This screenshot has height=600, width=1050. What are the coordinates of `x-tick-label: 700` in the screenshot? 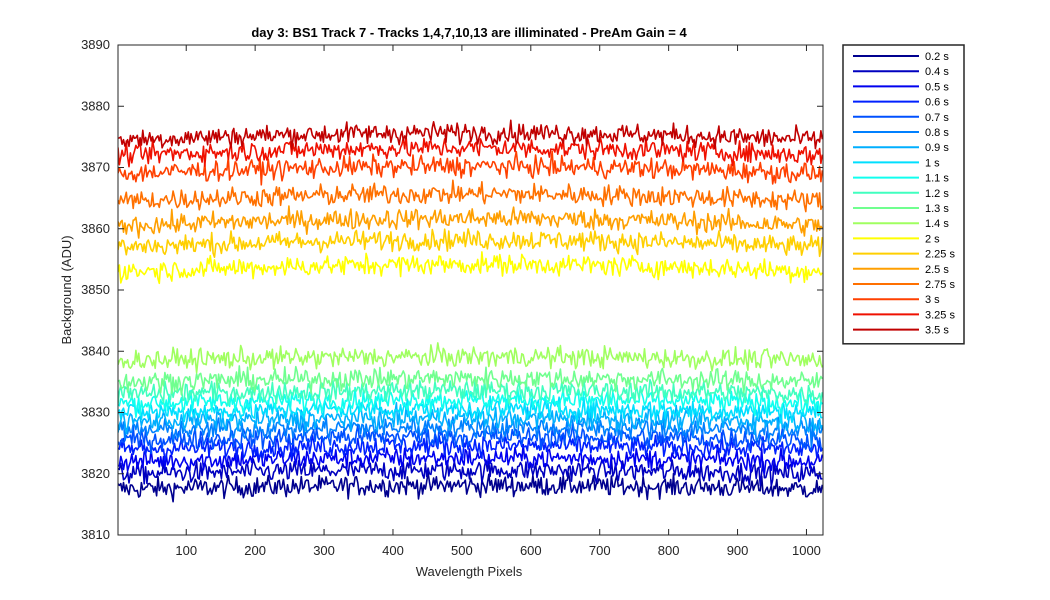 It's located at (600, 550).